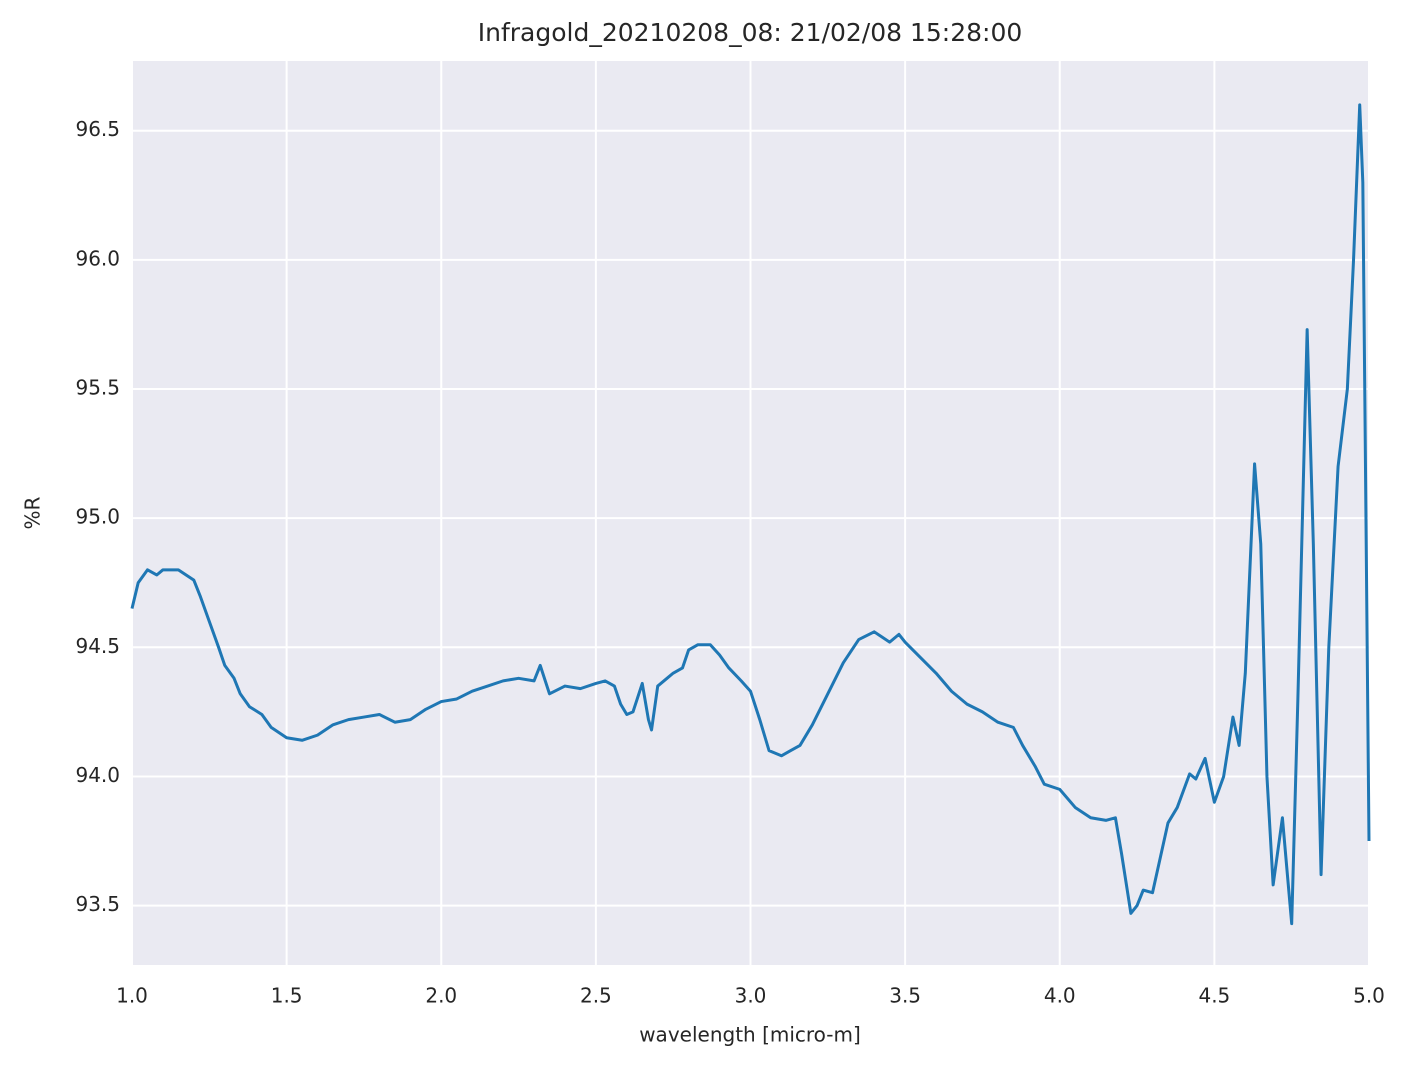  Describe the element at coordinates (1369, 996) in the screenshot. I see `x-tick-label: 5.0` at that location.